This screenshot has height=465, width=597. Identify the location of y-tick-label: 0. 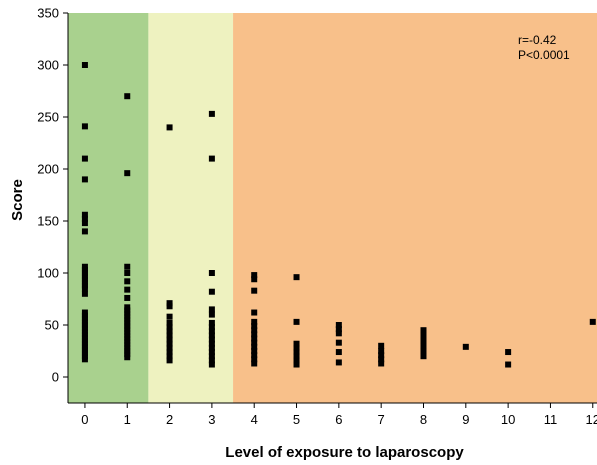
(55, 377).